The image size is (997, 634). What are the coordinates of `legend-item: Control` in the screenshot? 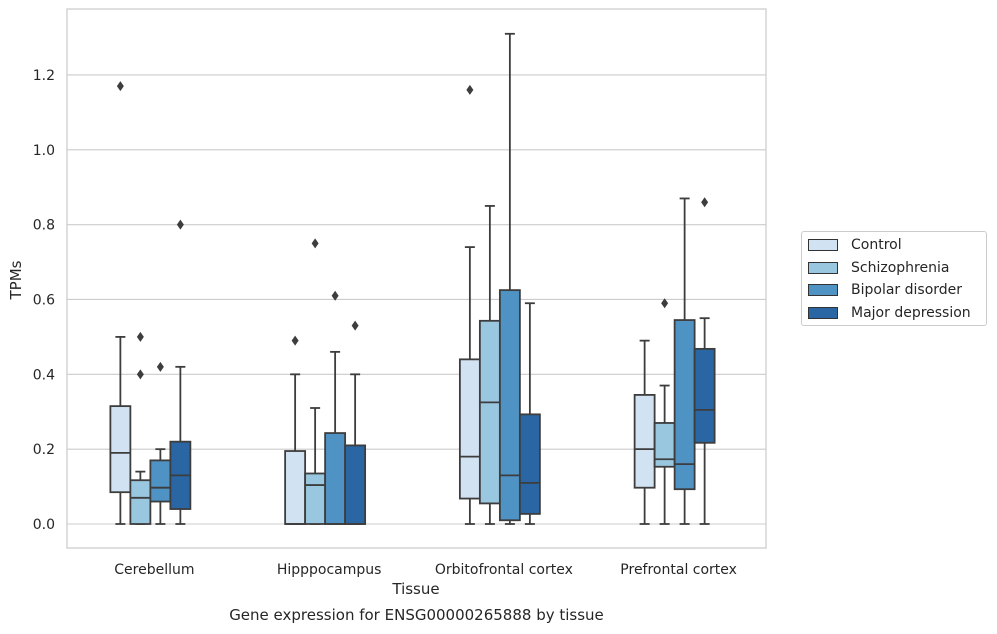 It's located at (855, 245).